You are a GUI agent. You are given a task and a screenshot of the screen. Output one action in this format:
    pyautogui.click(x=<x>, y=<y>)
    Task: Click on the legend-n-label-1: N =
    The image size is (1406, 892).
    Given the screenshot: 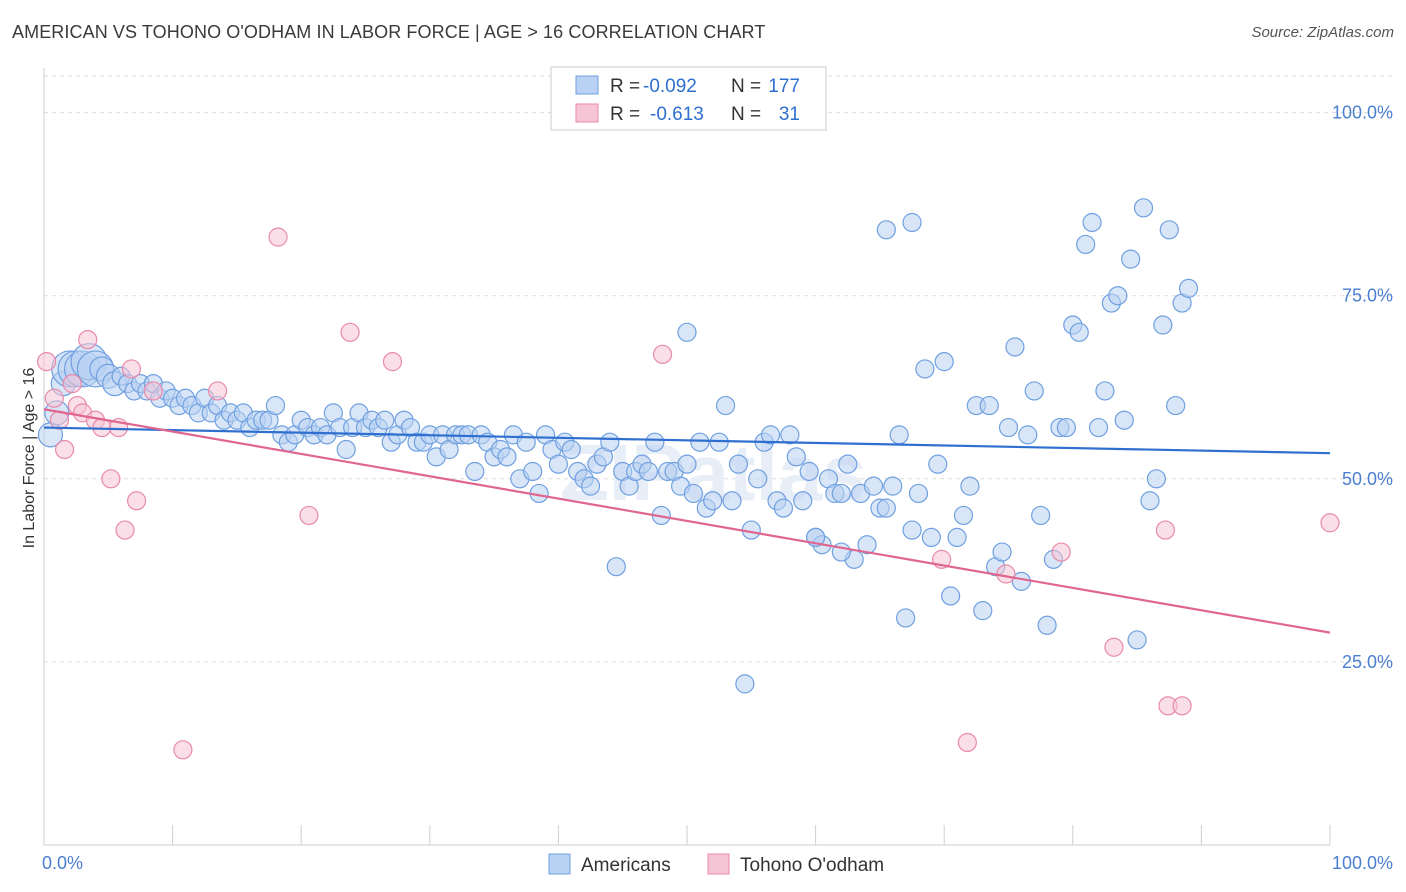 What is the action you would take?
    pyautogui.click(x=746, y=86)
    